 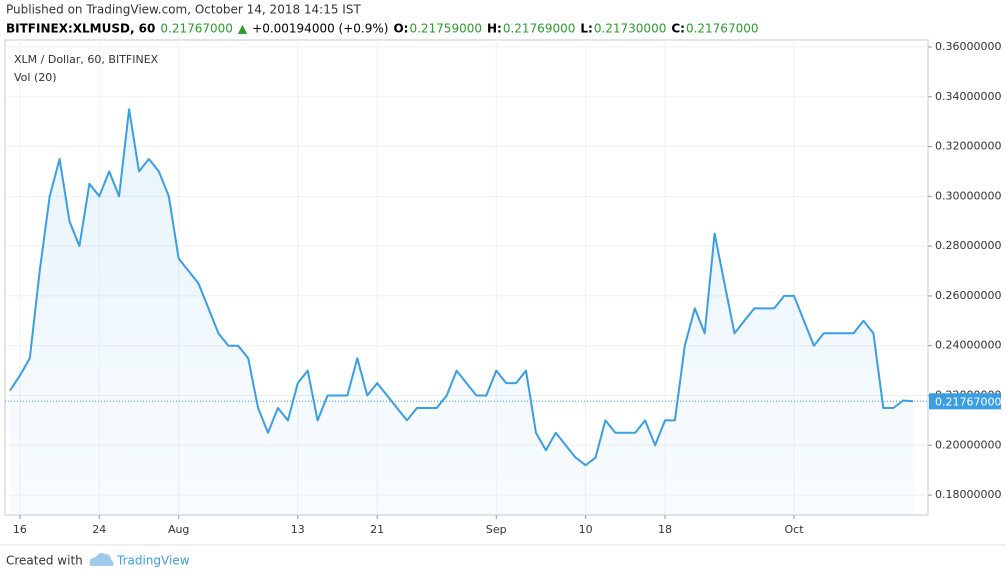 What do you see at coordinates (153, 561) in the screenshot?
I see `brand: TradingView` at bounding box center [153, 561].